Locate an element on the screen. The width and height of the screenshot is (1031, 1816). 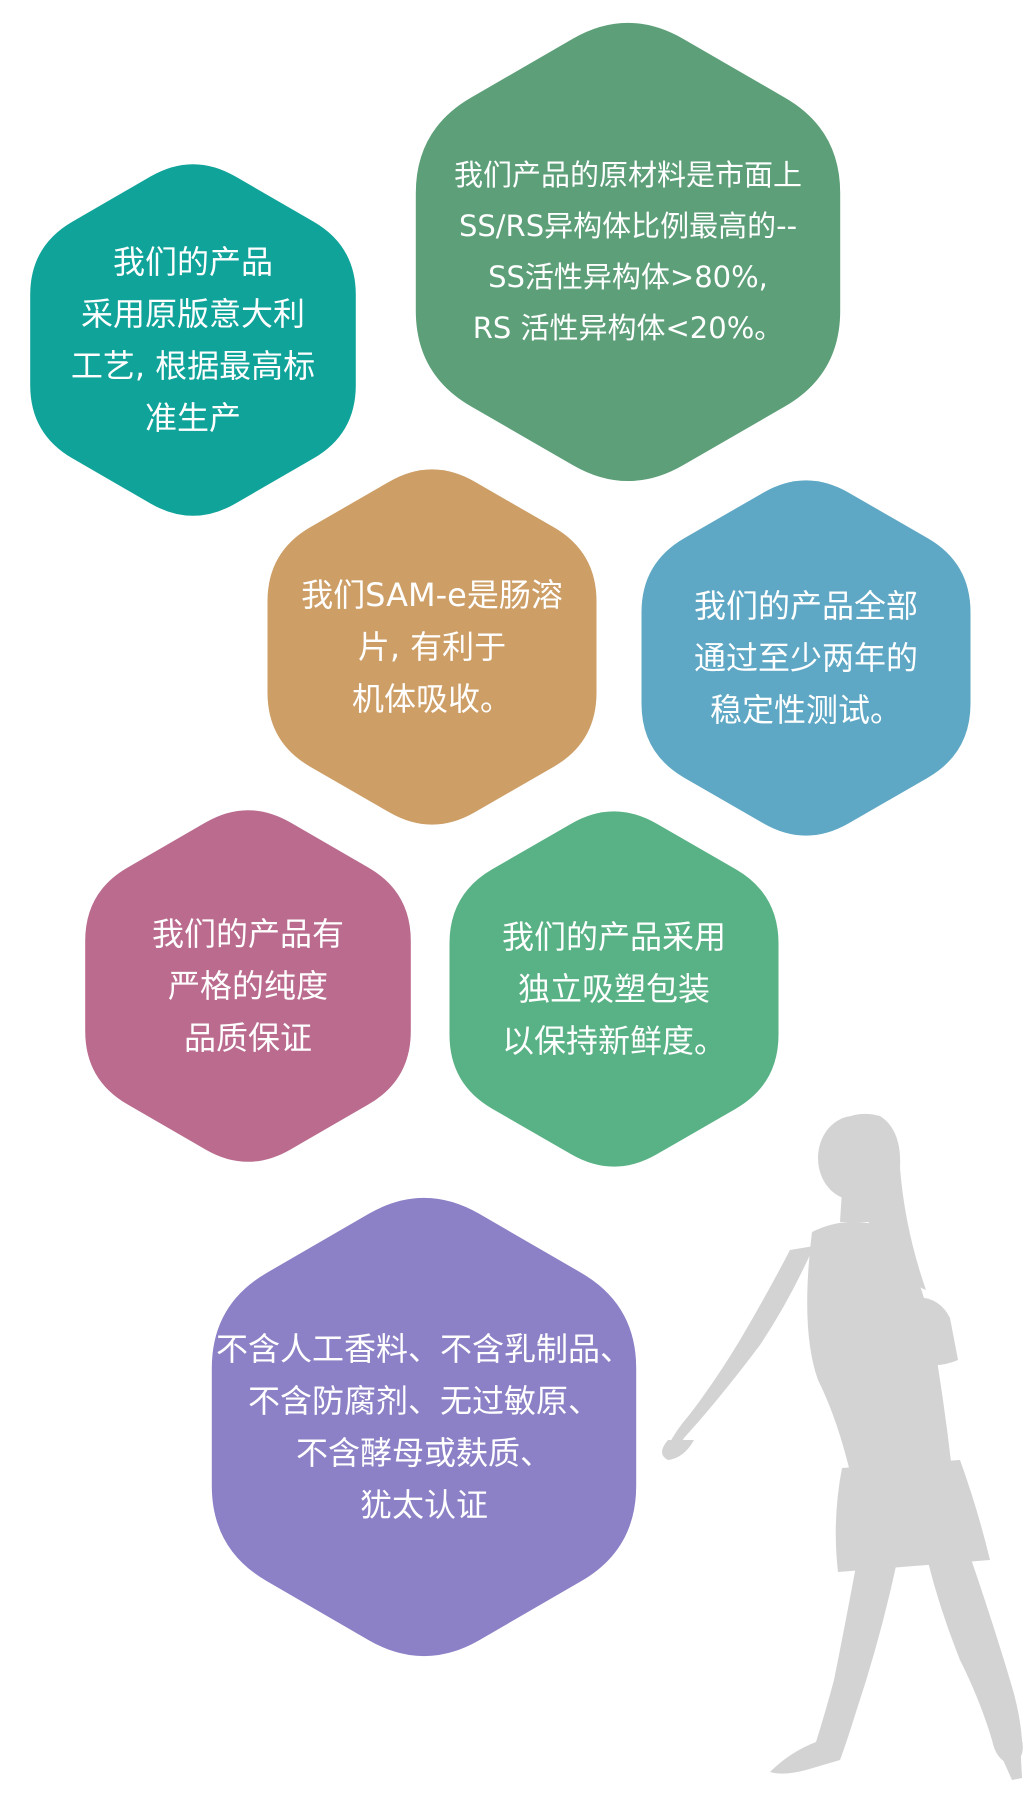
hex-mint is located at coordinates (614, 989).